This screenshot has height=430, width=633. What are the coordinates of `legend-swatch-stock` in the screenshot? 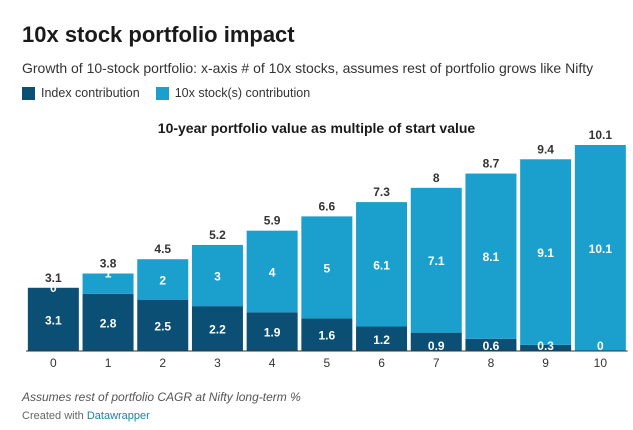 It's located at (162, 93).